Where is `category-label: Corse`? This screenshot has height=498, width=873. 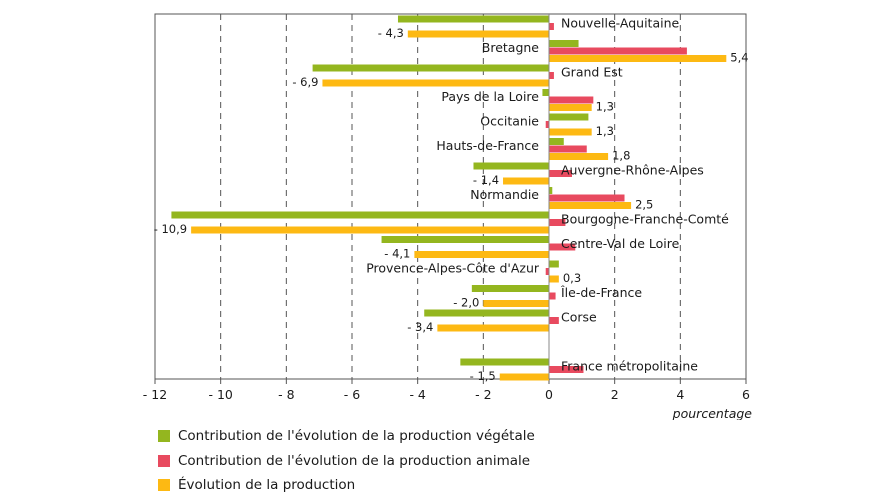 category-label: Corse is located at coordinates (579, 317).